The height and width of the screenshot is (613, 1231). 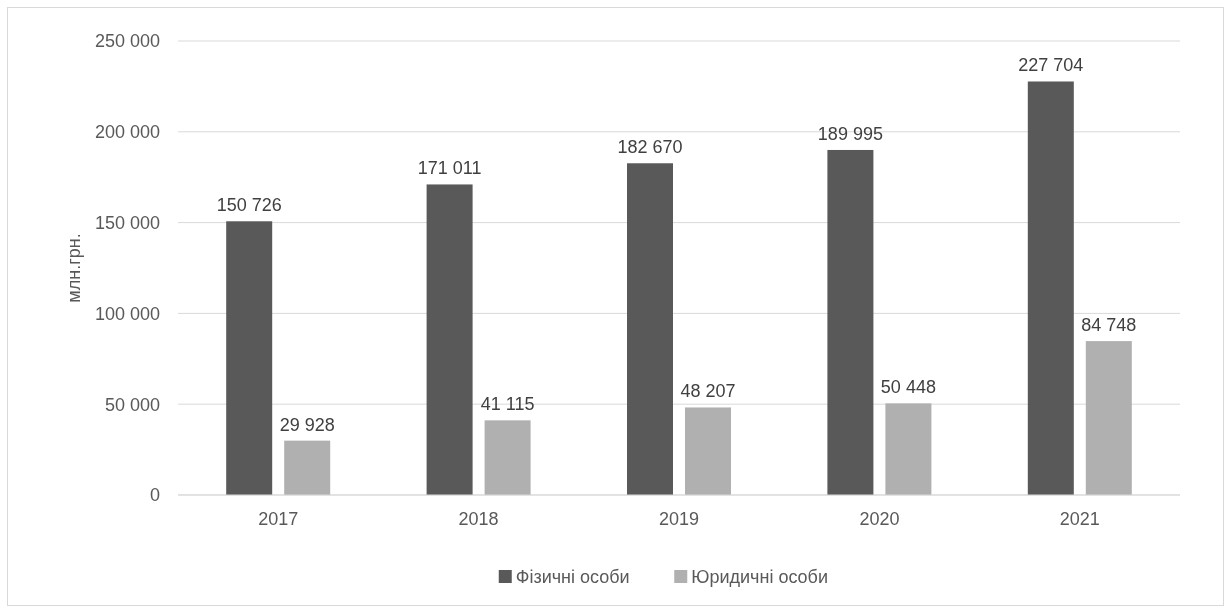 What do you see at coordinates (74, 268) in the screenshot?
I see `y-axis-title: млн.грн.` at bounding box center [74, 268].